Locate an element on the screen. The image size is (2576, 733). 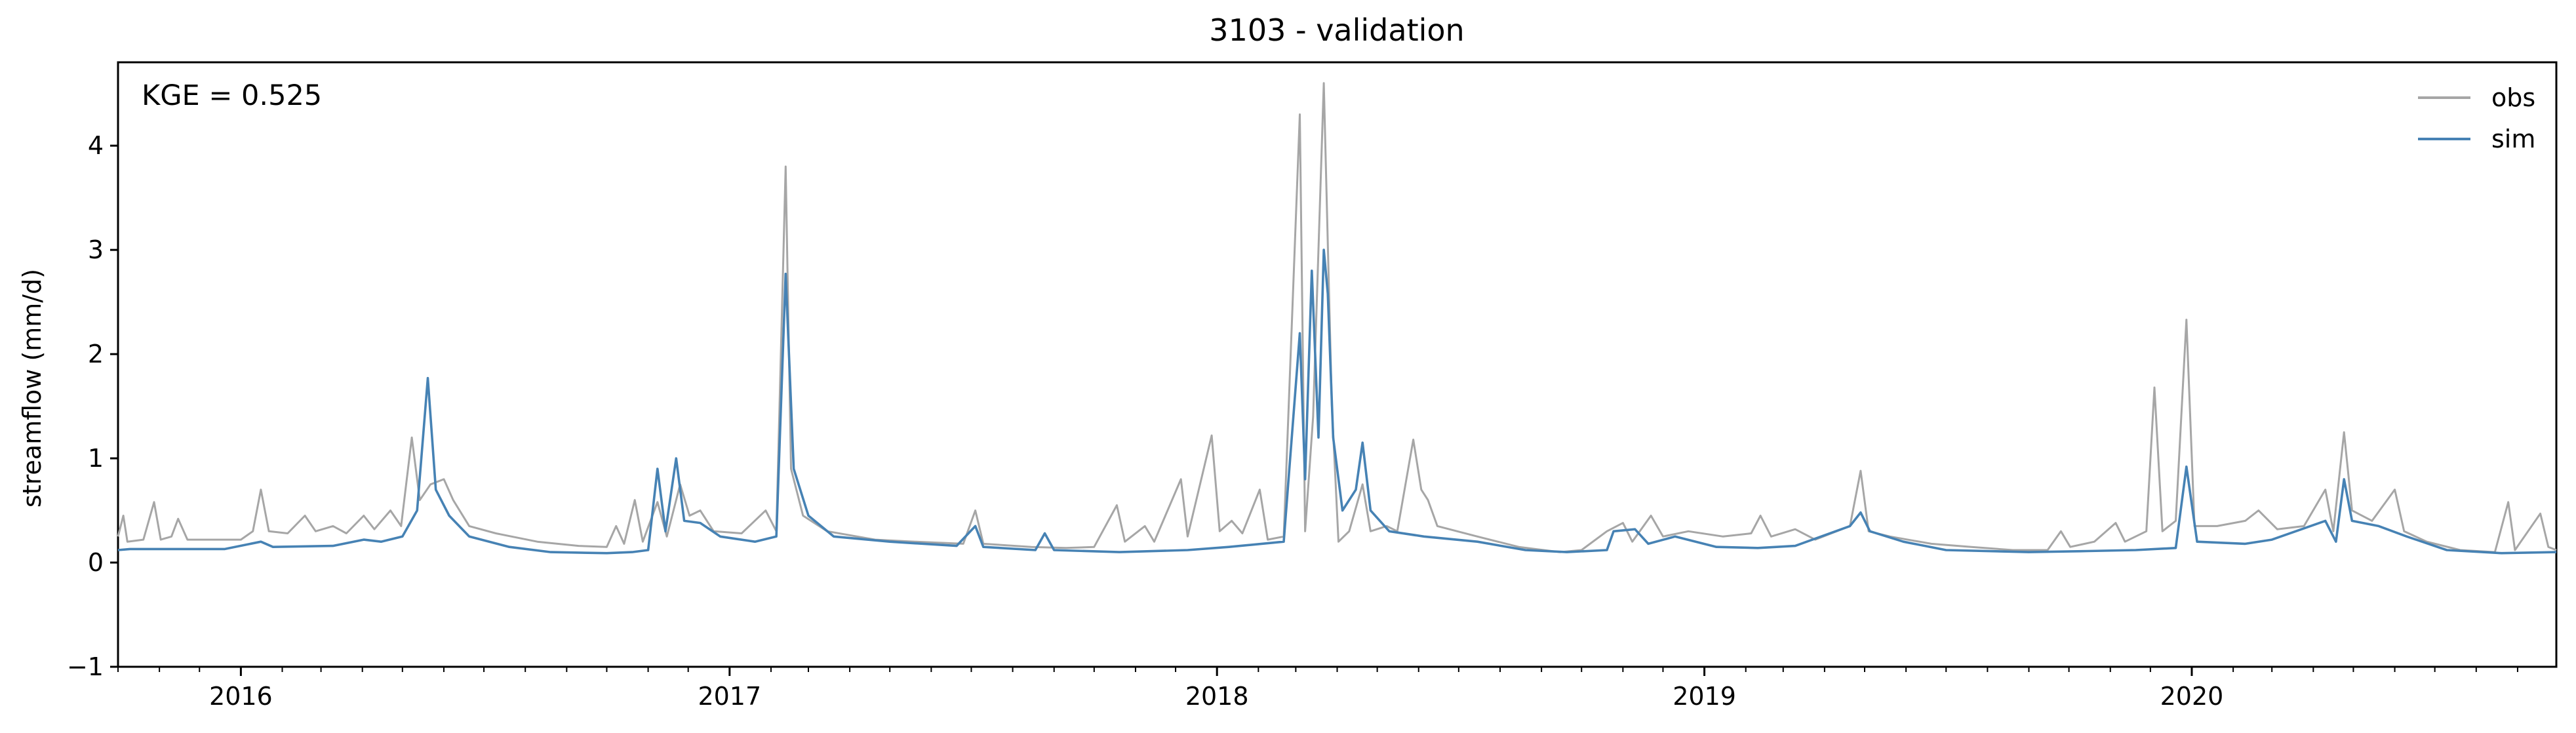
y-axis-label: streamflow (mm/d) is located at coordinates (32, 388).